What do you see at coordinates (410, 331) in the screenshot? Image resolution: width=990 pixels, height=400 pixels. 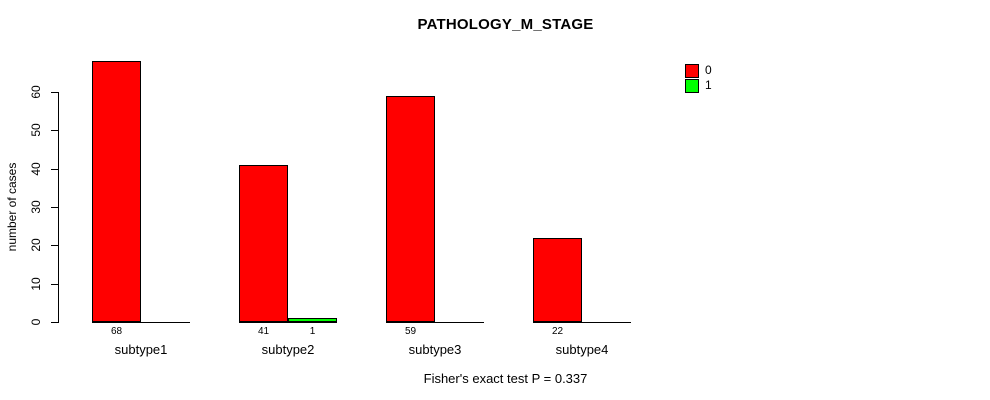 I see `bar-count-label: 59` at bounding box center [410, 331].